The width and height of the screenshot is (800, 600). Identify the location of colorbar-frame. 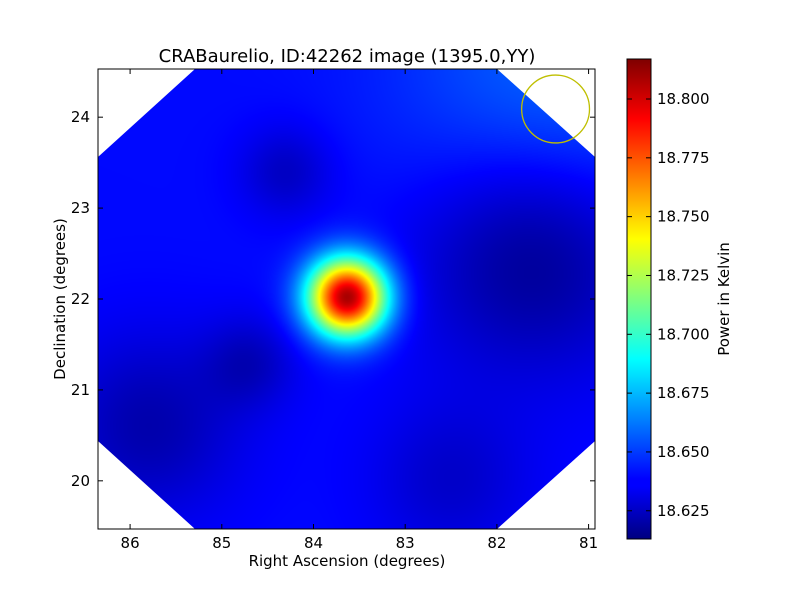
(639, 299).